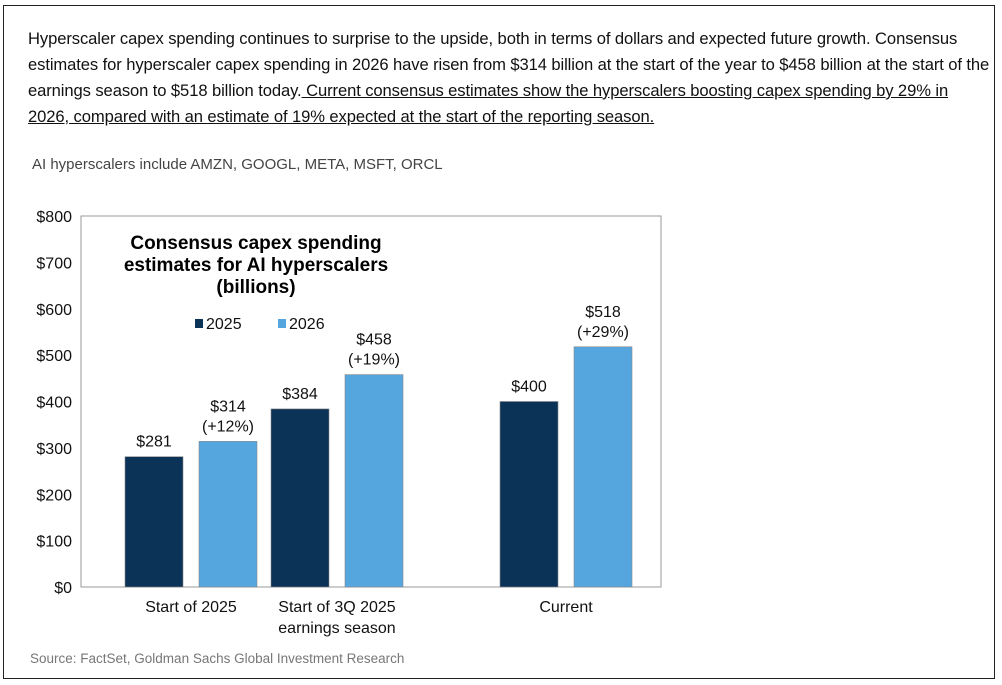 Image resolution: width=1002 pixels, height=685 pixels. Describe the element at coordinates (191, 607) in the screenshot. I see `x-tick-label: Start of 2025` at that location.